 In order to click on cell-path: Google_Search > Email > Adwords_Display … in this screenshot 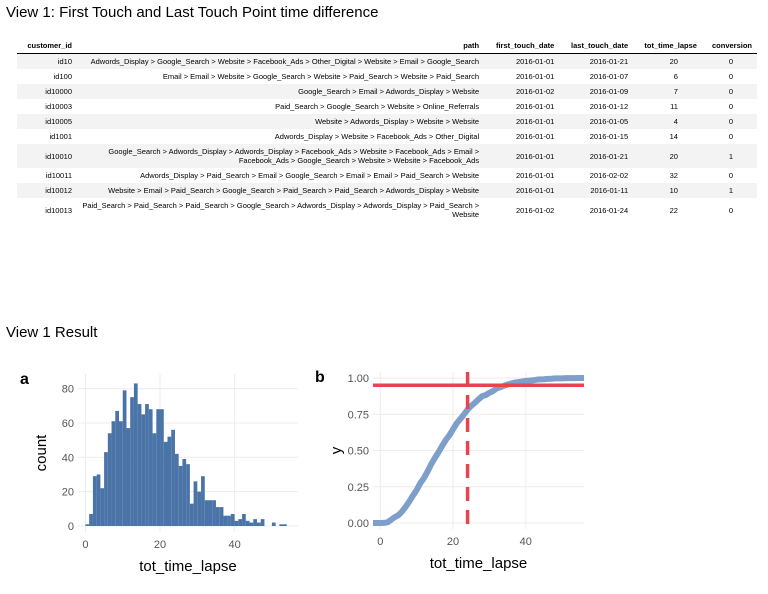, I will do `click(281, 91)`.